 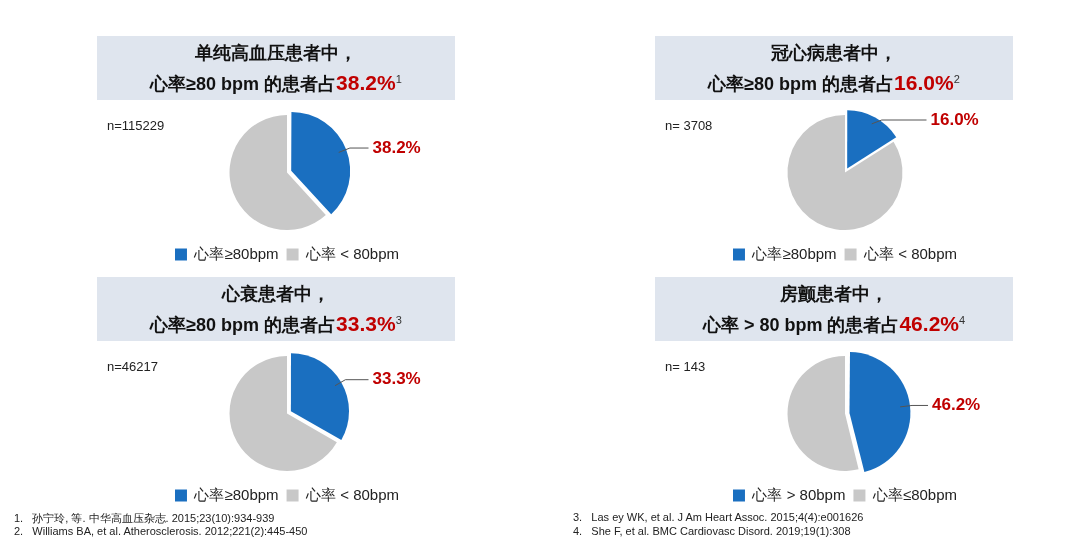 I want to click on chart-title: 房颤患者中，, so click(x=834, y=294).